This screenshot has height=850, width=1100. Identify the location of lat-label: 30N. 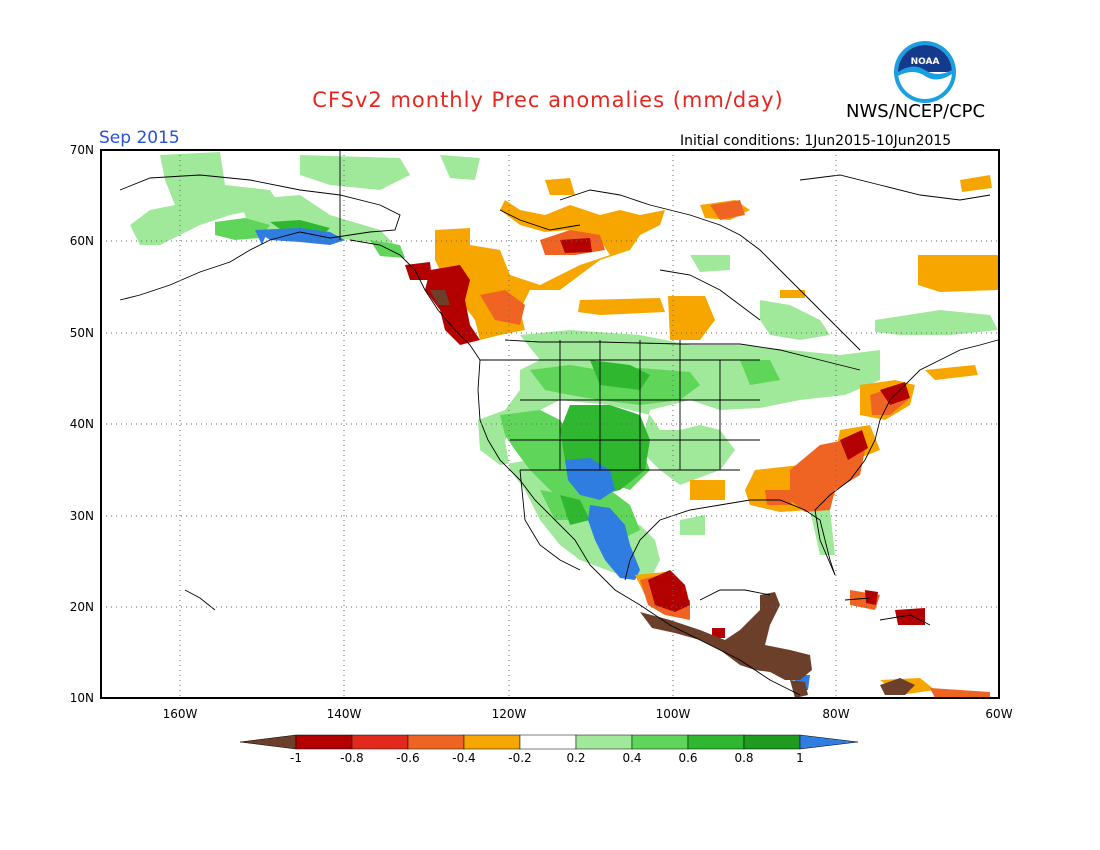
(82, 516).